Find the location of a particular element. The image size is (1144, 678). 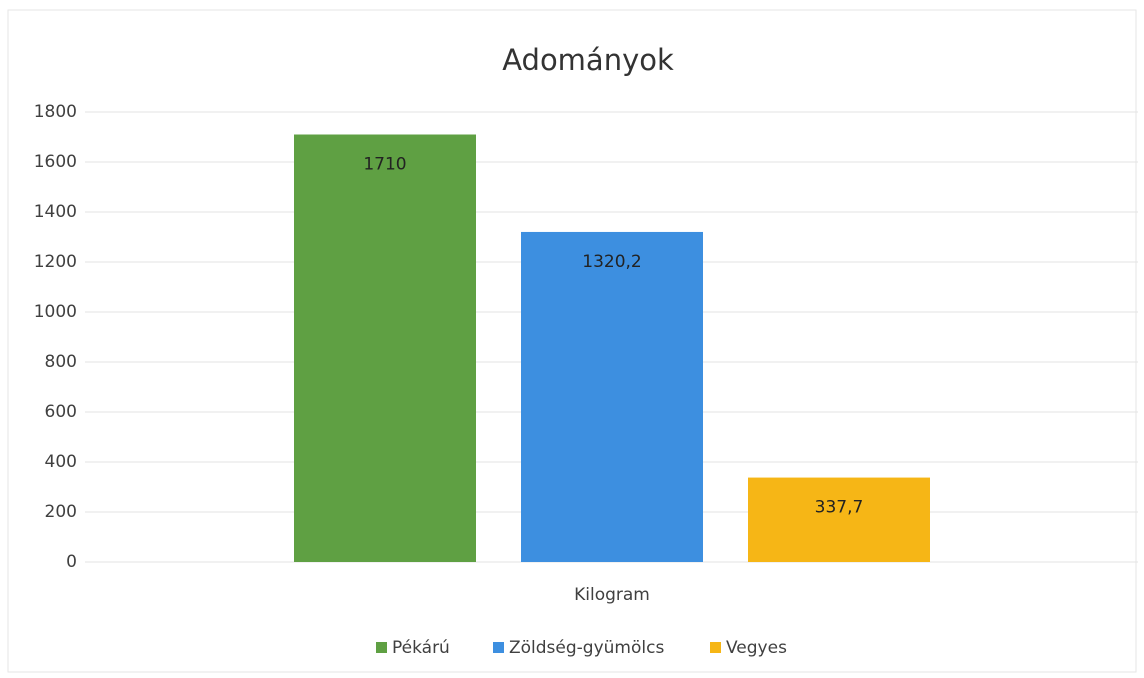

data-label: 337,7 is located at coordinates (839, 508).